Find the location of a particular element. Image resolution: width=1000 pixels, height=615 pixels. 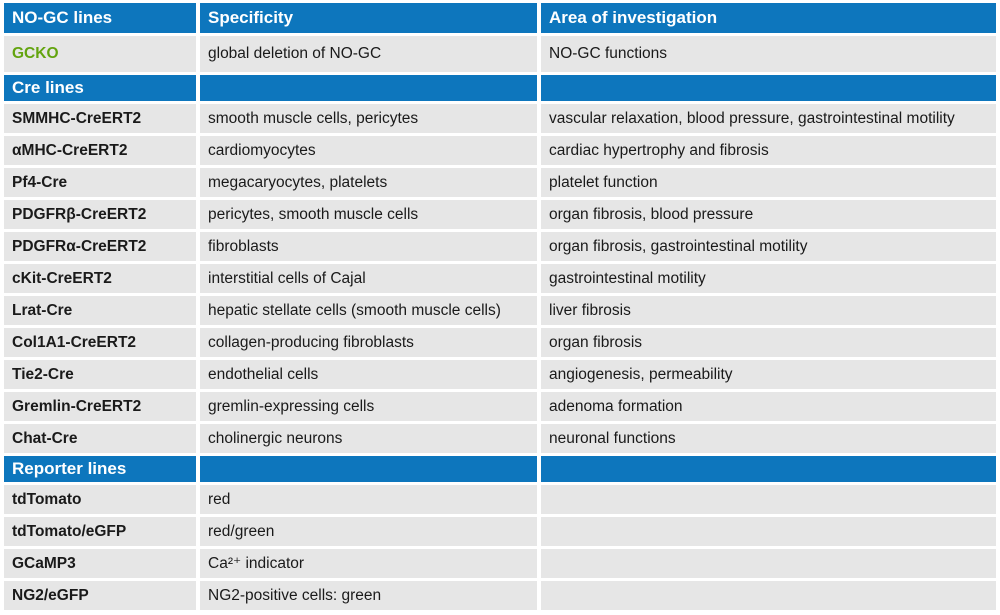

area-cell: organ fibrosis, blood pressure is located at coordinates (768, 214).